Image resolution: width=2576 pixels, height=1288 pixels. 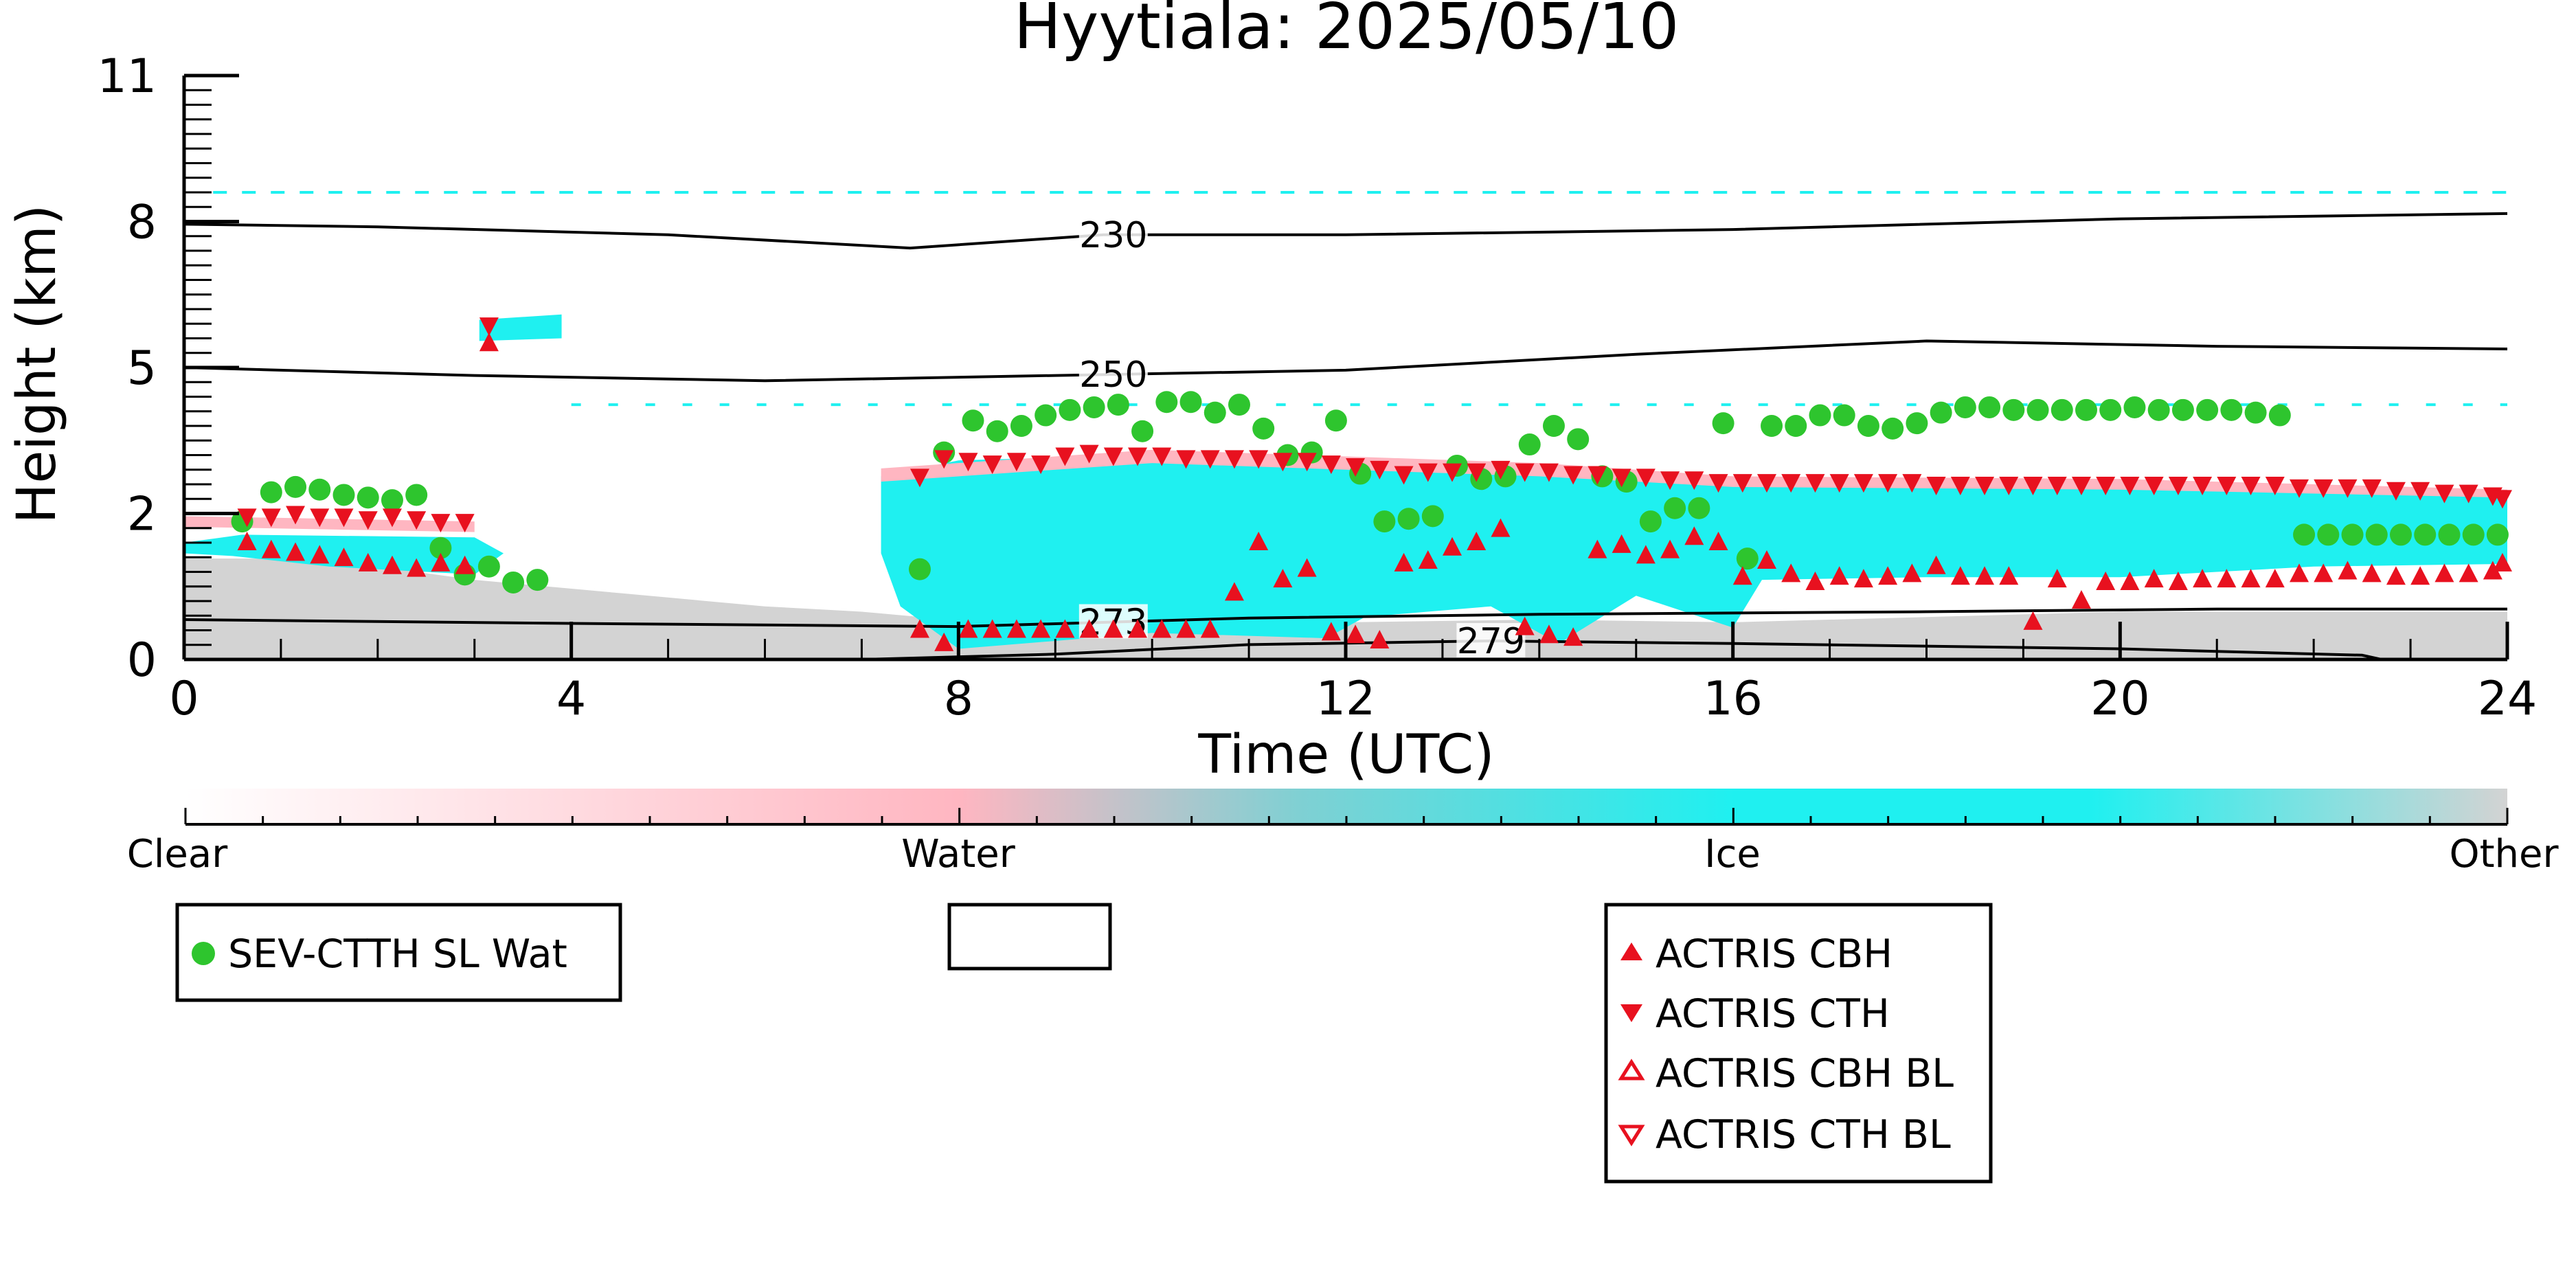 I want to click on ice-region-main, so click(x=1694, y=552).